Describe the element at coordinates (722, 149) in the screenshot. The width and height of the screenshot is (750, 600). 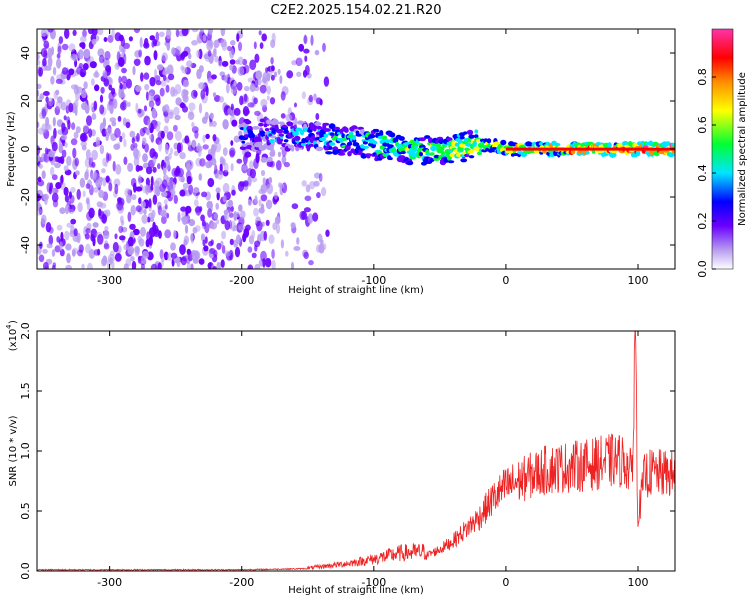
I see `colorbar-gradient` at that location.